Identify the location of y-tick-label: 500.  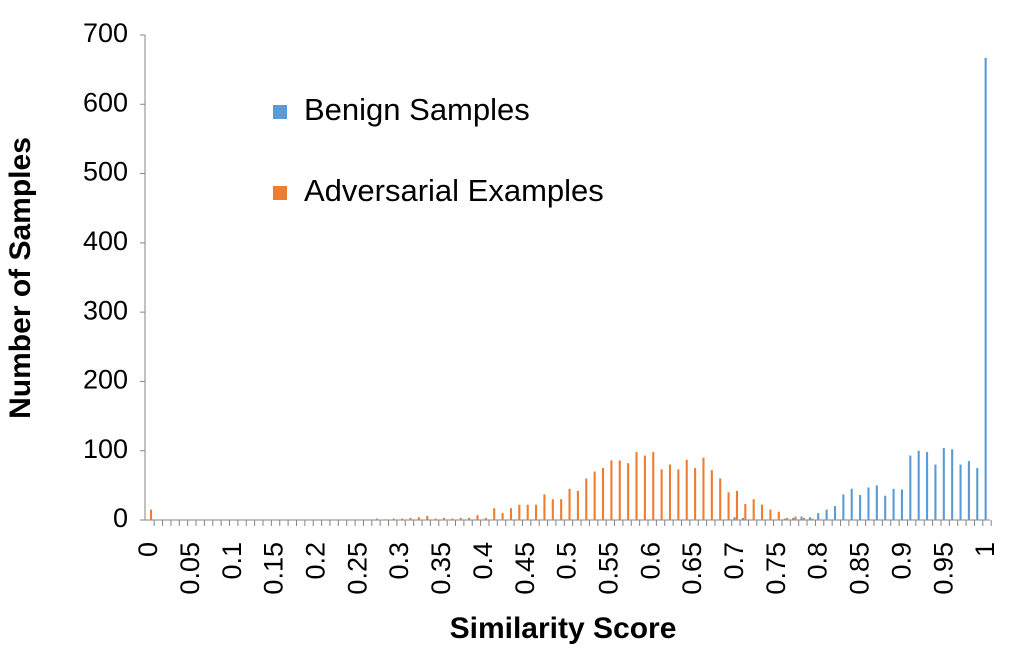
(105, 172).